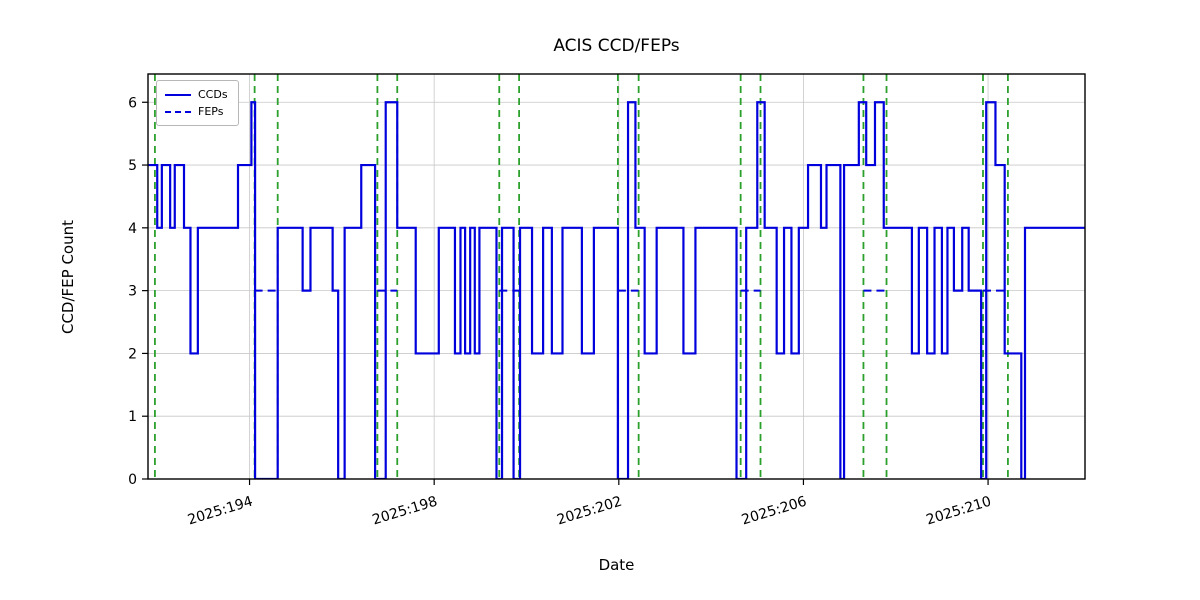 This screenshot has height=600, width=1200. What do you see at coordinates (132, 229) in the screenshot?
I see `svg-text: 4` at bounding box center [132, 229].